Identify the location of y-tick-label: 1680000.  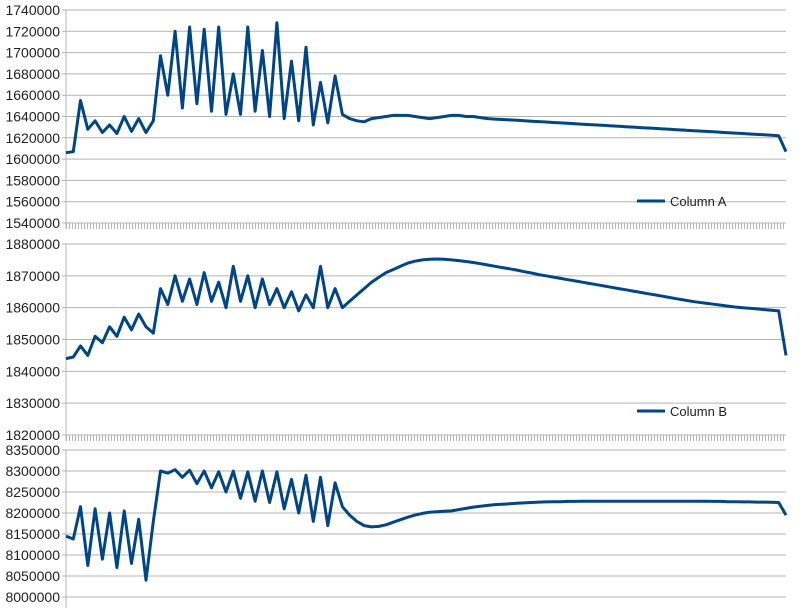
(32, 74).